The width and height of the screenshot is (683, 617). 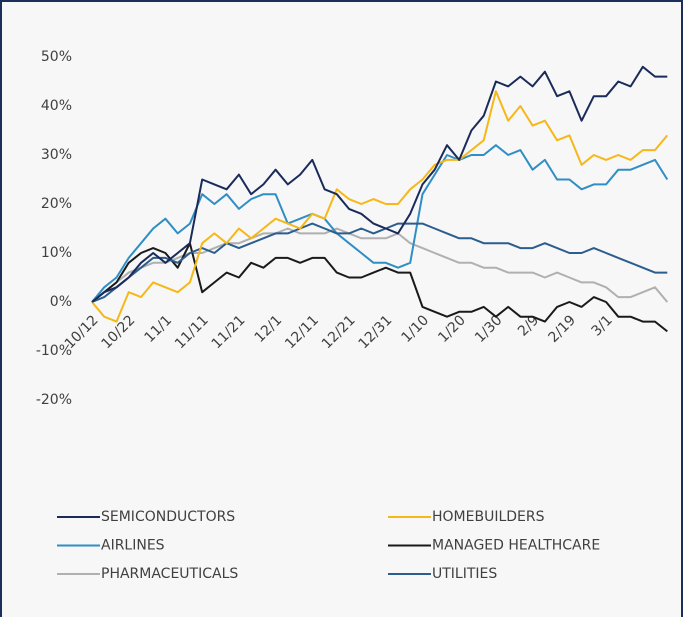 I want to click on legend-label: PHARMACEUTICALS, so click(x=169, y=574).